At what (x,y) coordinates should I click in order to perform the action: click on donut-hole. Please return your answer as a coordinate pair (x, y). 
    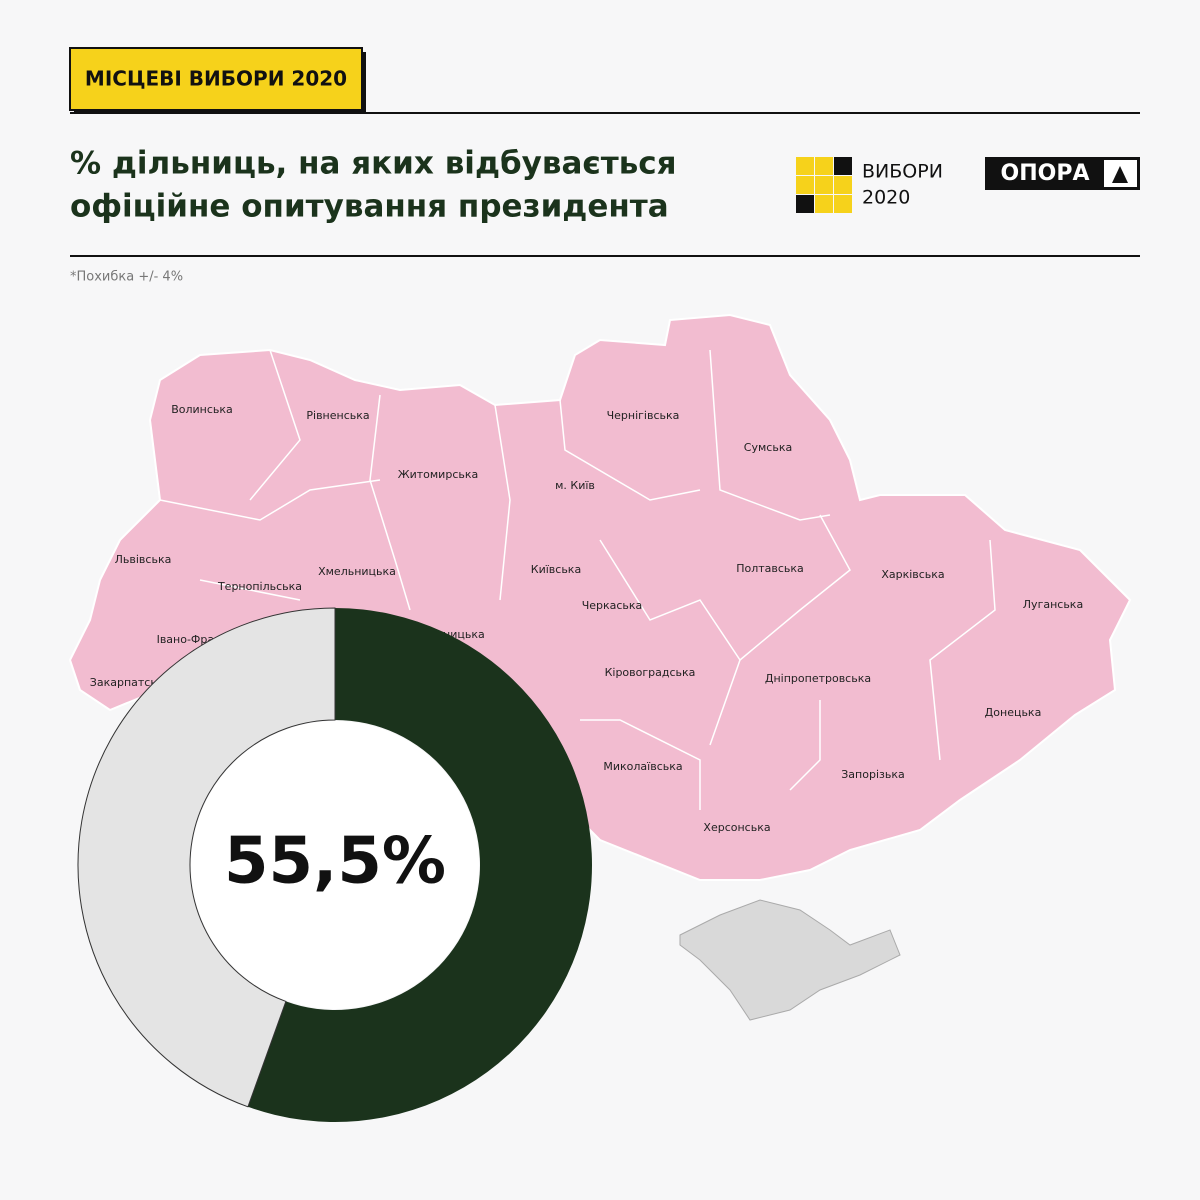
    Looking at the image, I should click on (335, 865).